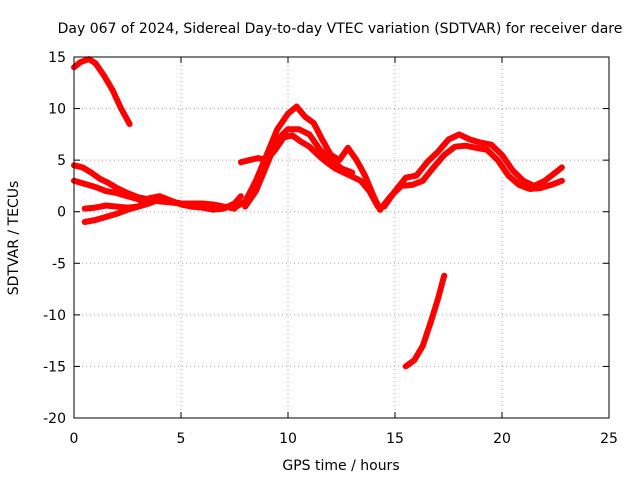  What do you see at coordinates (57, 110) in the screenshot?
I see `y-tick-label: 10` at bounding box center [57, 110].